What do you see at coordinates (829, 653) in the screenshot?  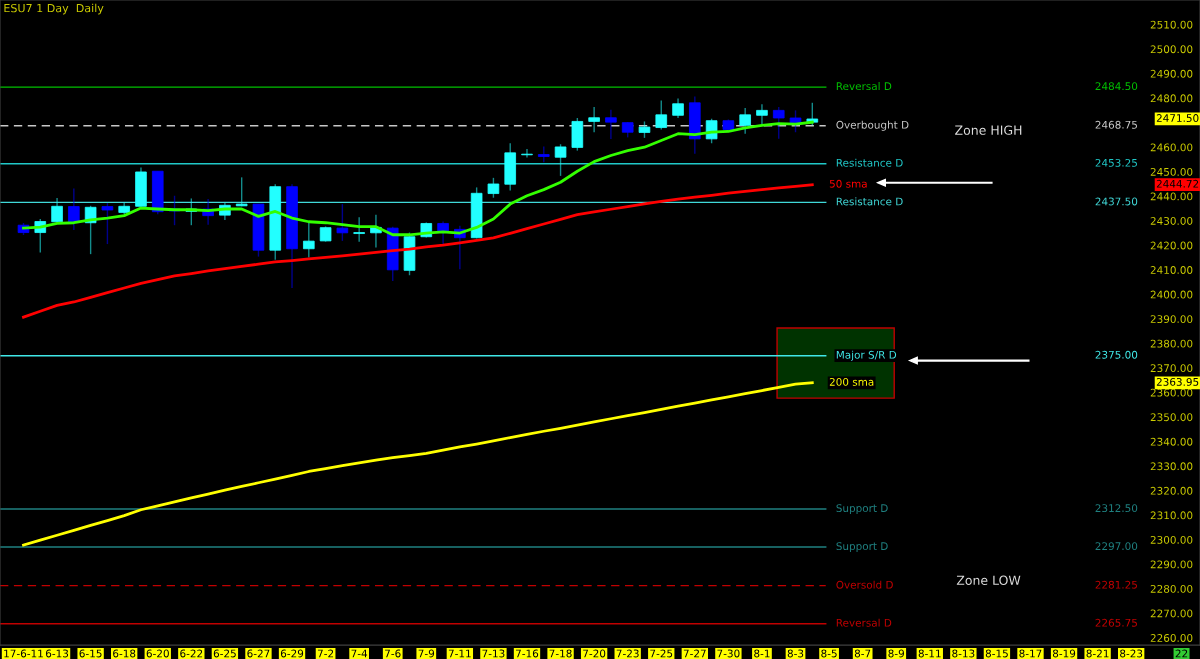 I see `x-tick-label: 8-5` at bounding box center [829, 653].